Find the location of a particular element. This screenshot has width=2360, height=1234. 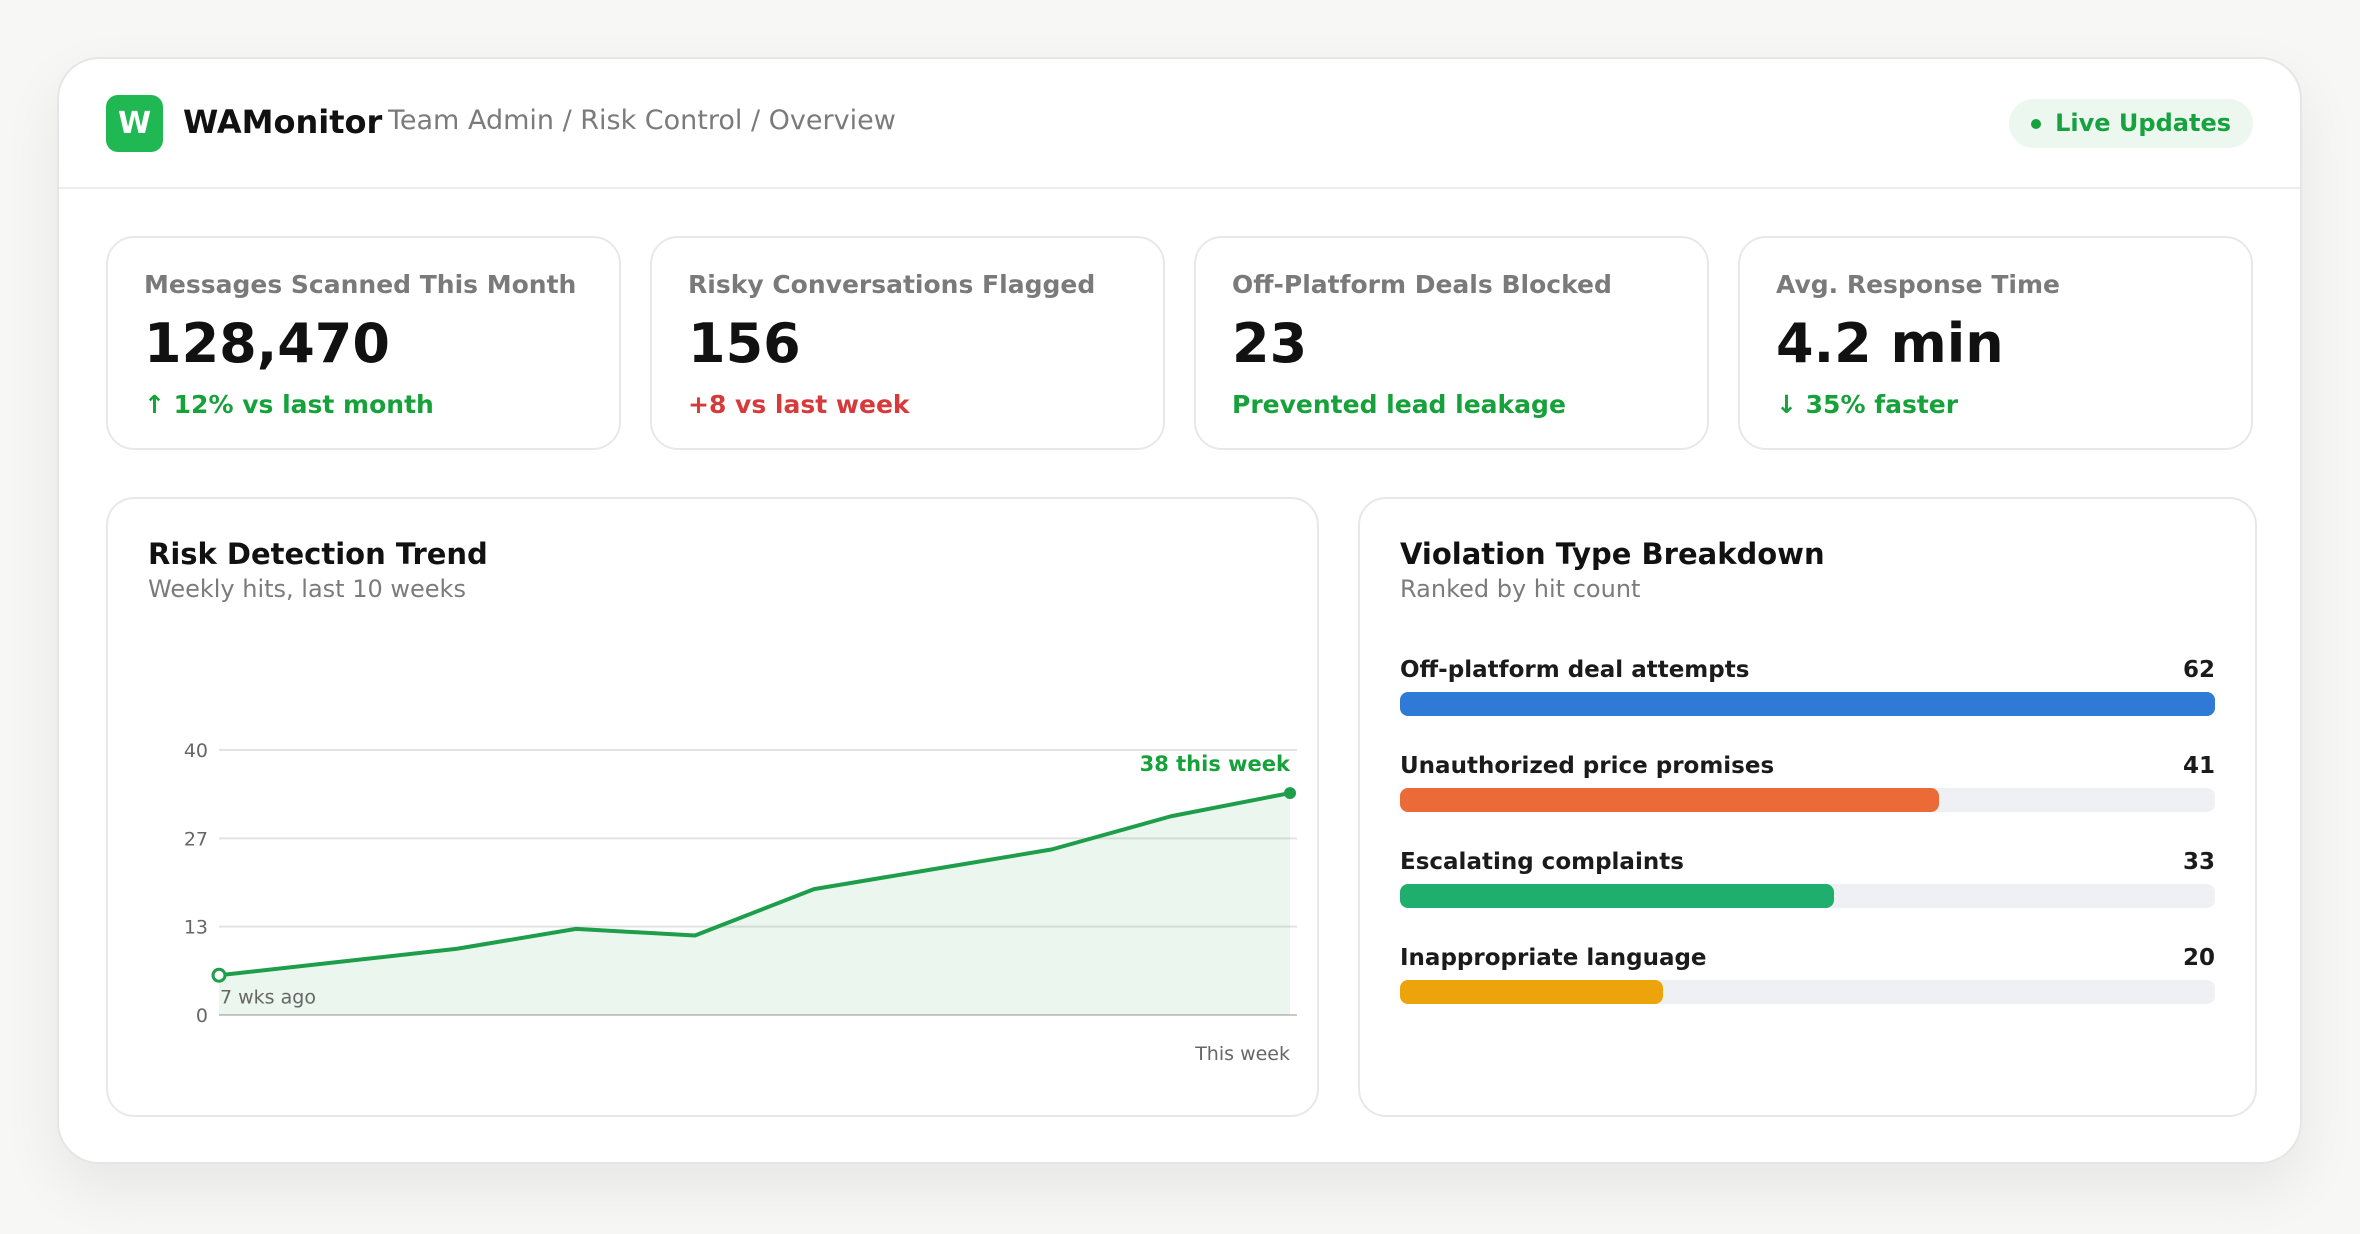

stat-label: Off-Platform Deals Blocked is located at coordinates (1422, 284).